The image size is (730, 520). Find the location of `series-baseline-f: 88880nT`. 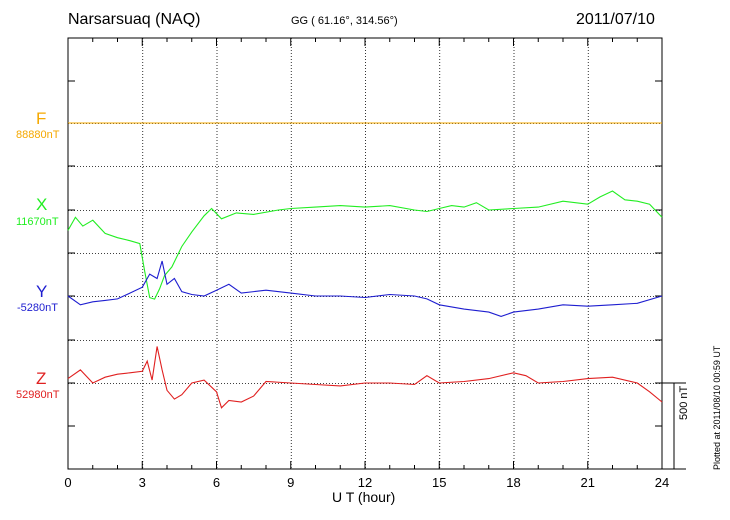

series-baseline-f: 88880nT is located at coordinates (38, 135).